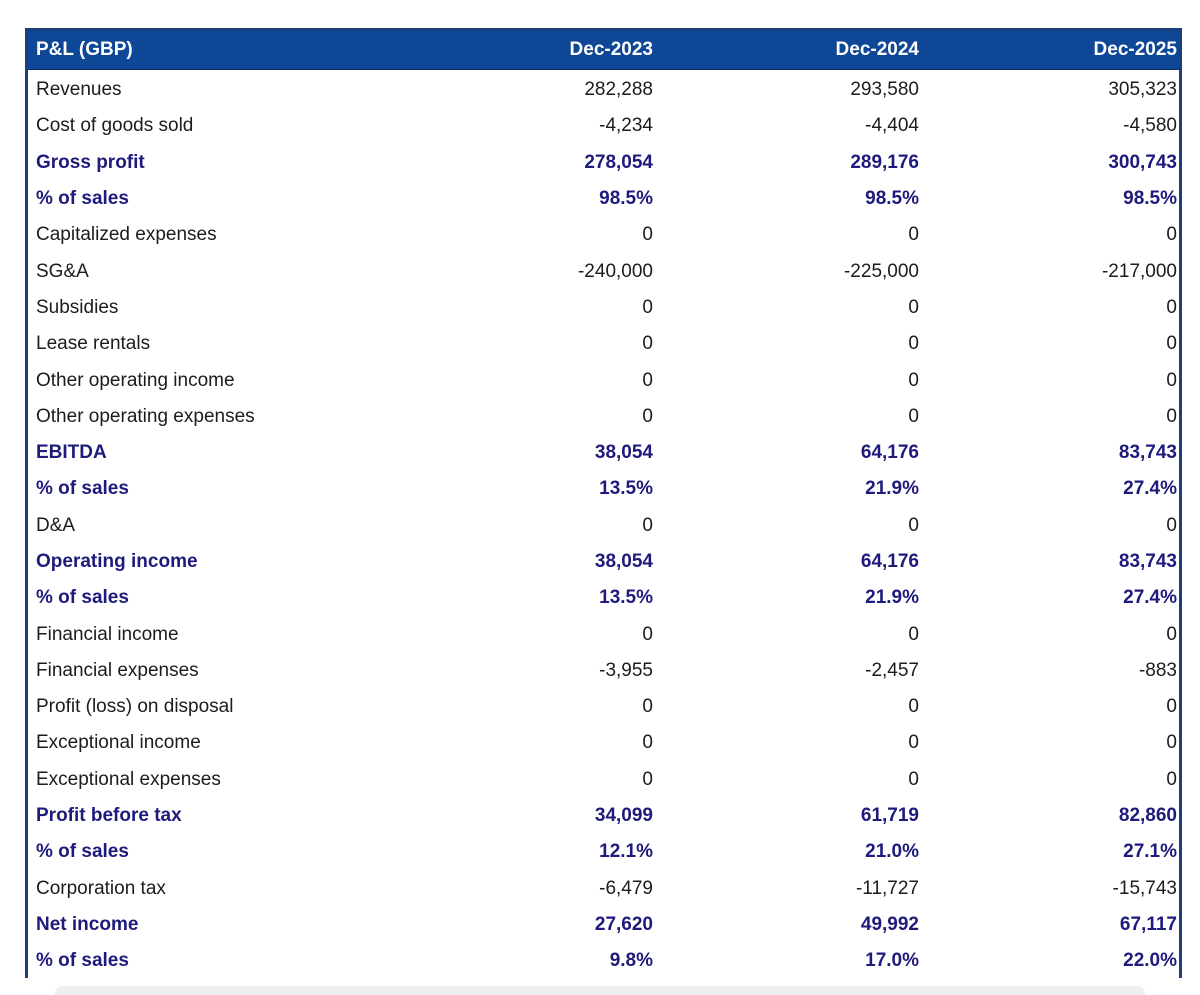  Describe the element at coordinates (1144, 888) in the screenshot. I see `cell-value: -15,743` at that location.